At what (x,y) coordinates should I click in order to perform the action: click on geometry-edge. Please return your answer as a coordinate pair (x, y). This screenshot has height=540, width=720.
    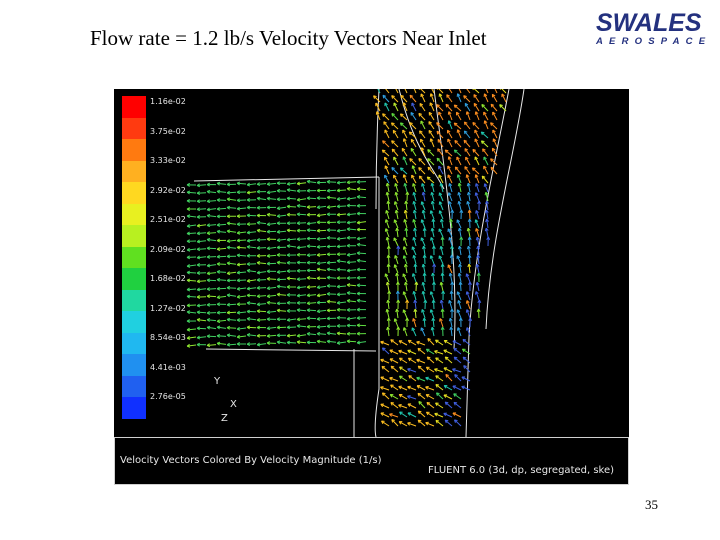
    Looking at the image, I should click on (286, 179).